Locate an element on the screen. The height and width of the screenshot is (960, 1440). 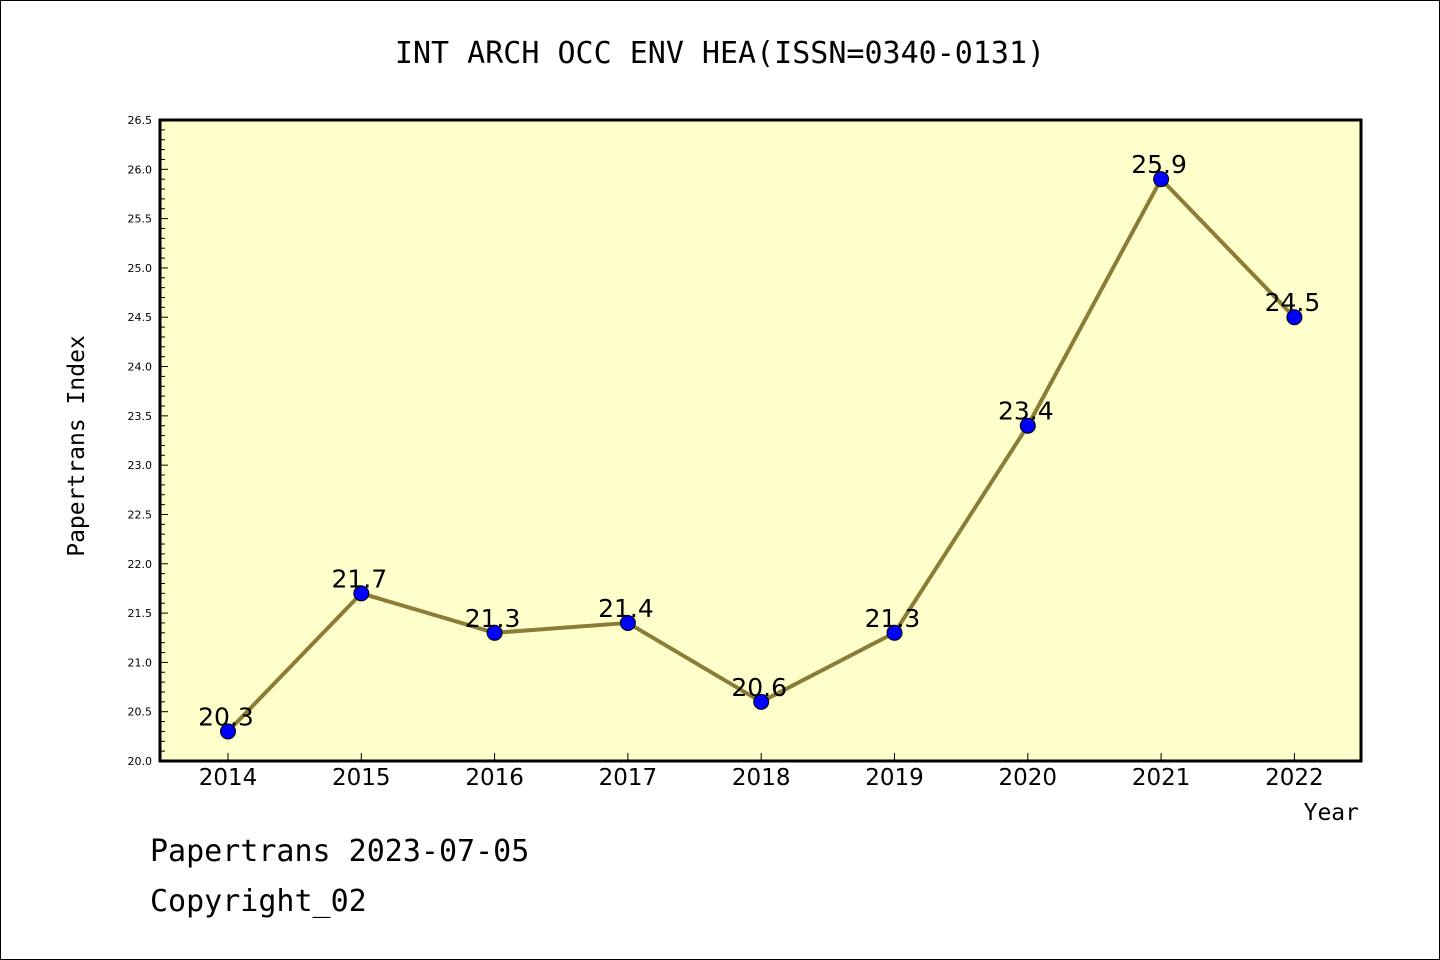
footer-copyright-text: Copyright_02 is located at coordinates (258, 901).